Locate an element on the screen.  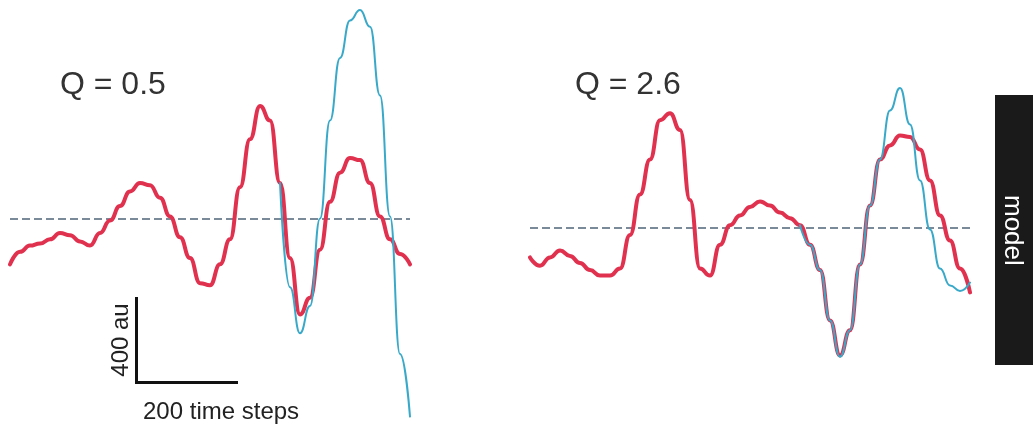
text: model is located at coordinates (1014, 230).